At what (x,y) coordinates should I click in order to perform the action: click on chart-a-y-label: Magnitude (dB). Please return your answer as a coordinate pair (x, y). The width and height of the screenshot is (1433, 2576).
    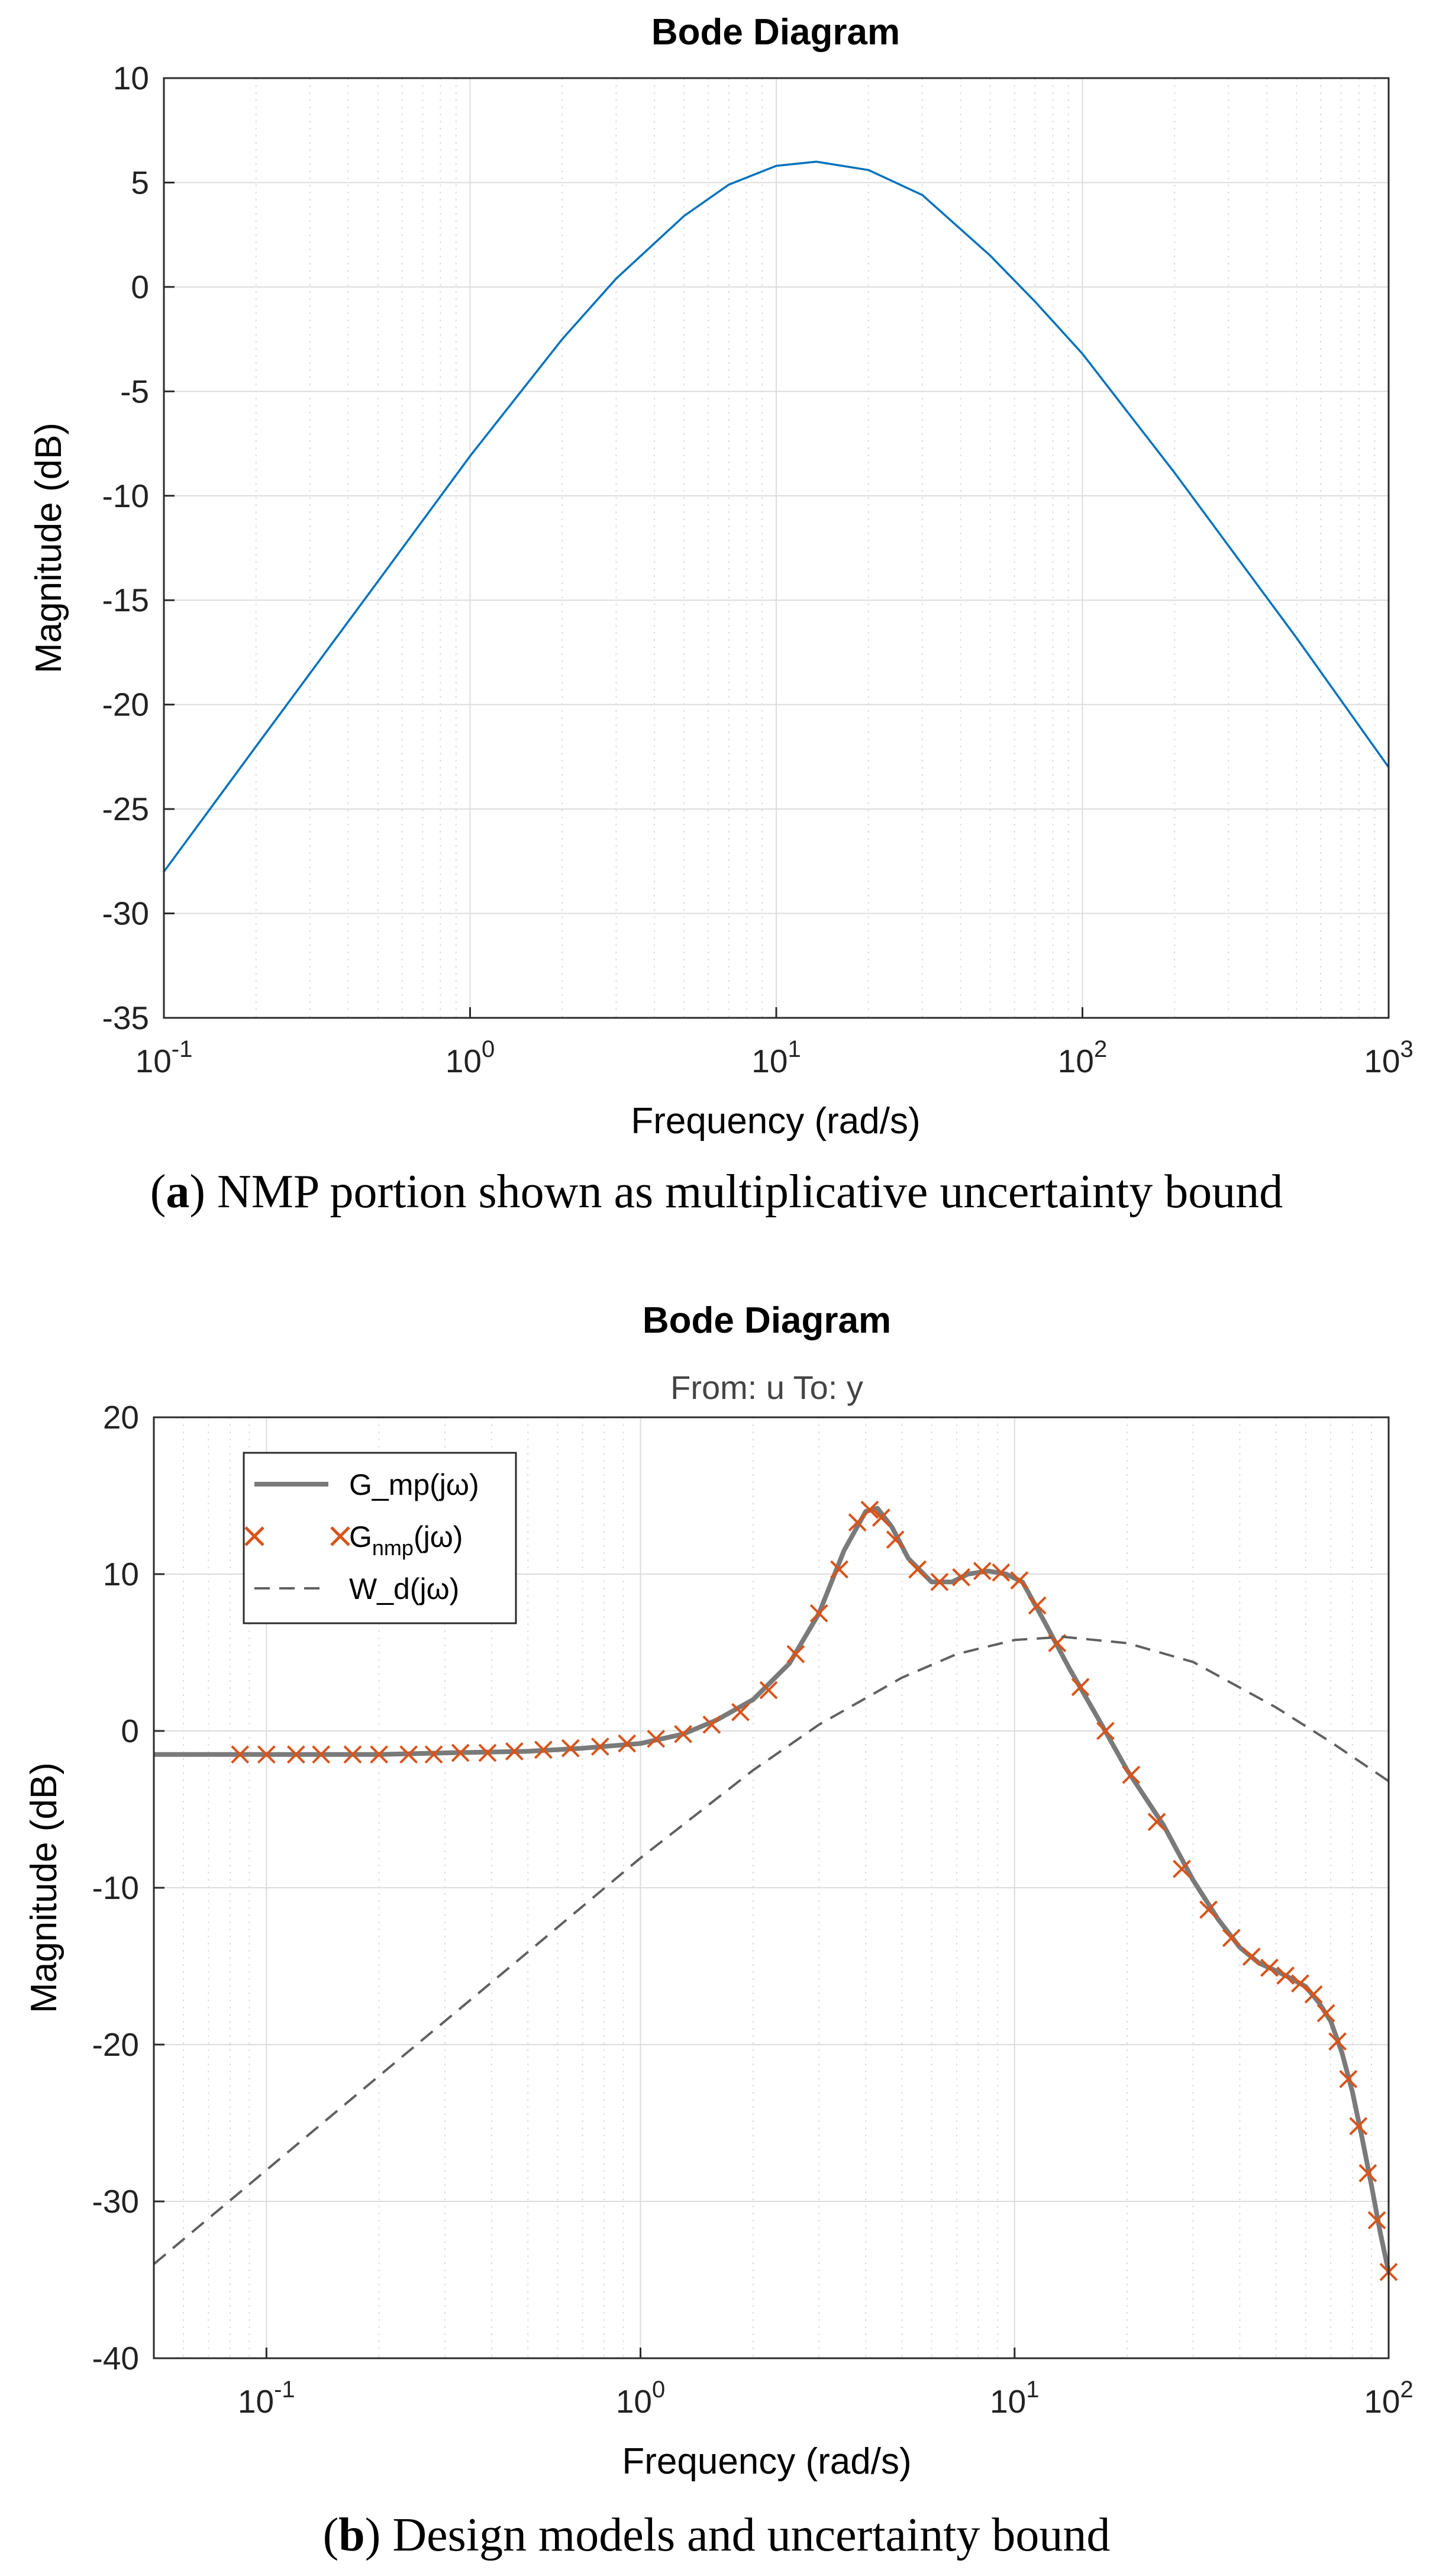
    Looking at the image, I should click on (48, 548).